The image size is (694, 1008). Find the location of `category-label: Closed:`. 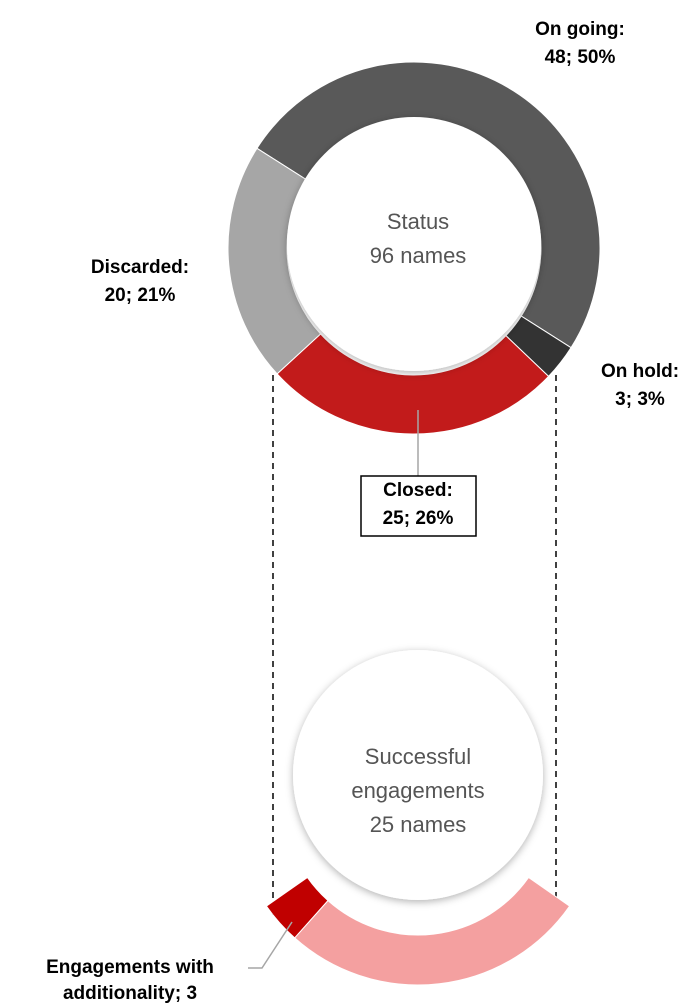

category-label: Closed: is located at coordinates (418, 490).